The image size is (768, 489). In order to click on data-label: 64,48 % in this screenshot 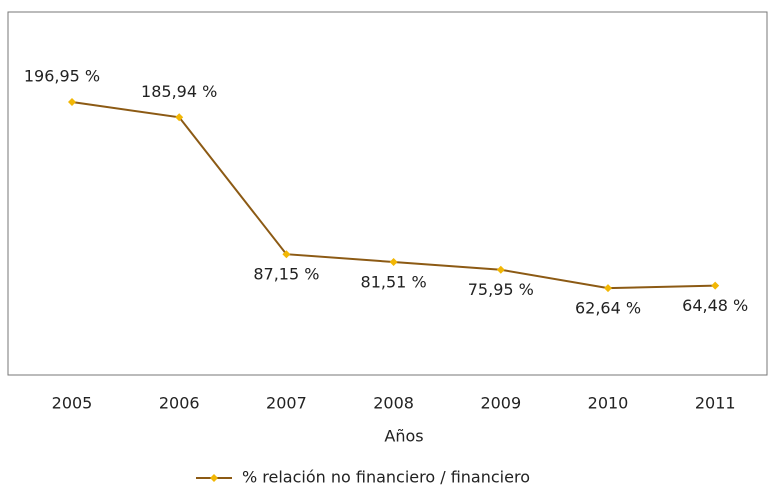, I will do `click(715, 305)`.